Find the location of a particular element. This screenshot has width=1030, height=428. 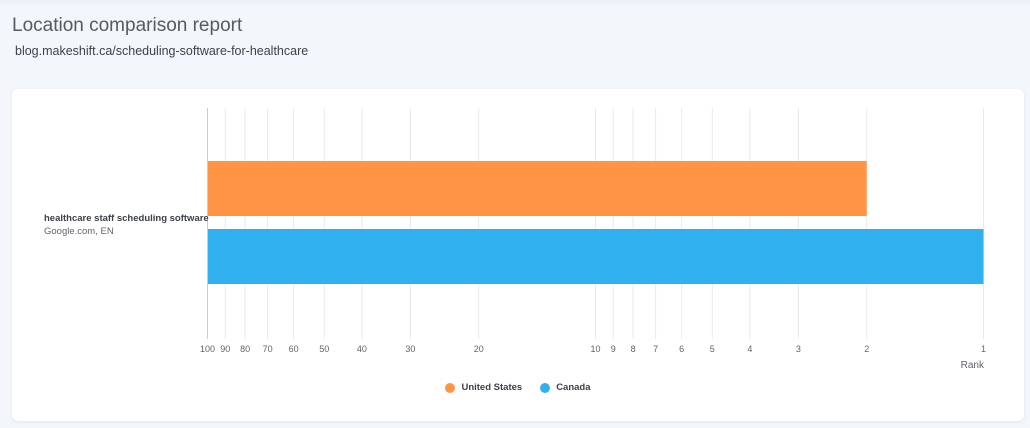

x-tick-label: 90 is located at coordinates (225, 349).